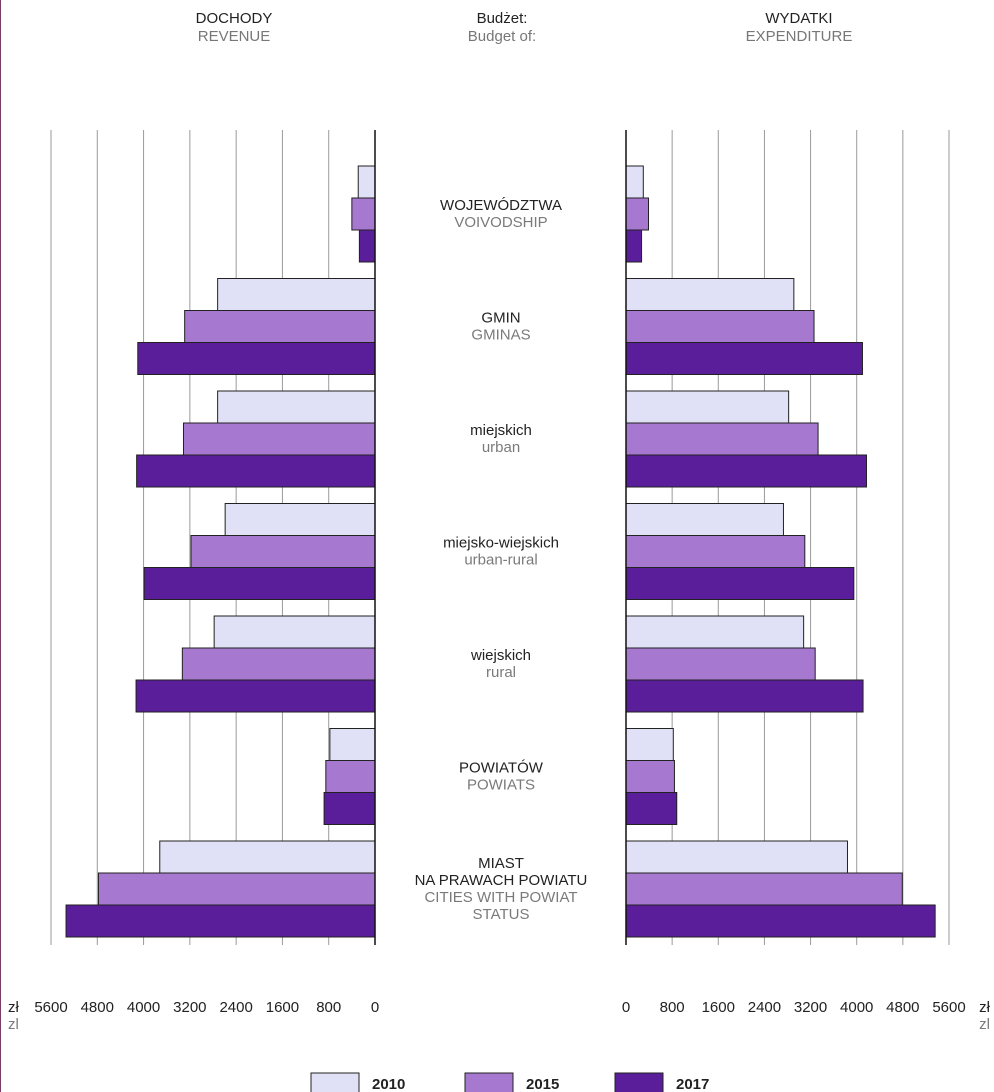  Describe the element at coordinates (501, 543) in the screenshot. I see `category-label-pl: miejsko-wiejskich` at that location.